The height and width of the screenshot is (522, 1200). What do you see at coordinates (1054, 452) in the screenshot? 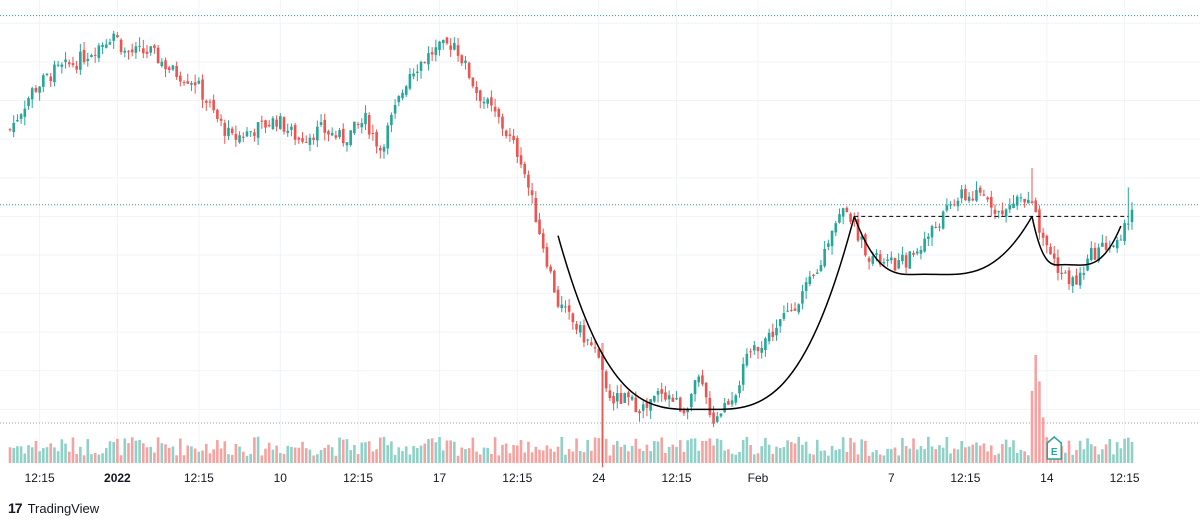
I see `earnings-marker-label: E` at bounding box center [1054, 452].